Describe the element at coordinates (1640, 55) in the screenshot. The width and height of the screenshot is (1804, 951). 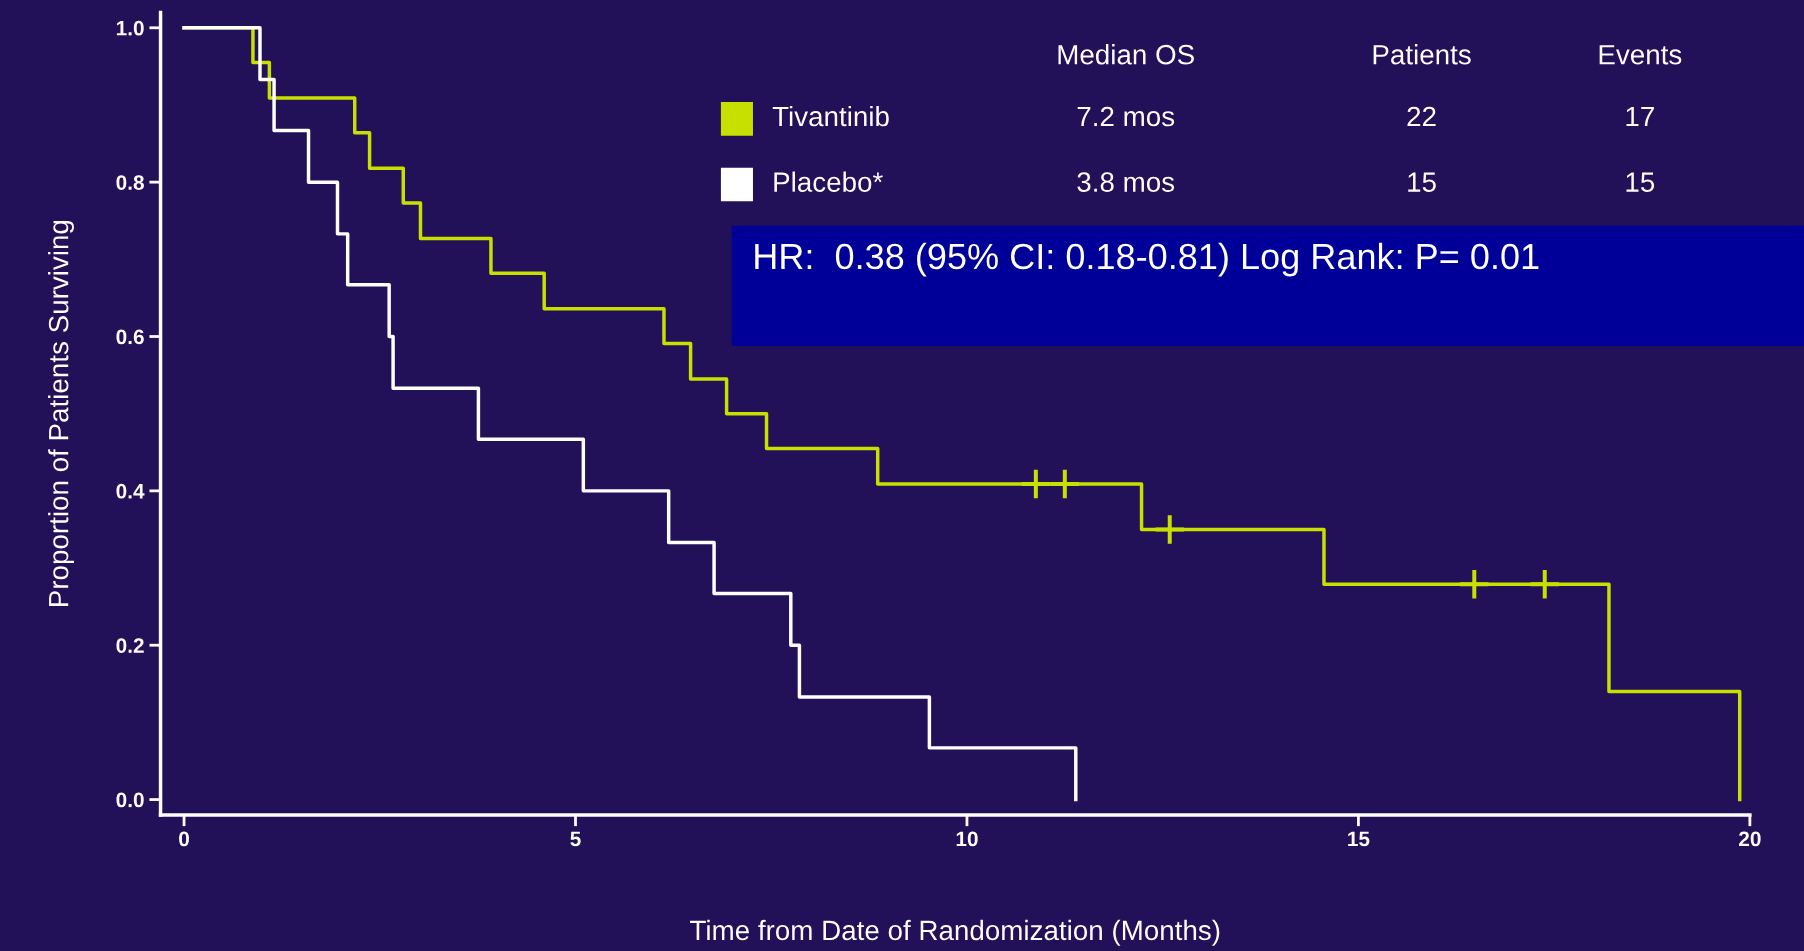
I see `annotation: Events` at that location.